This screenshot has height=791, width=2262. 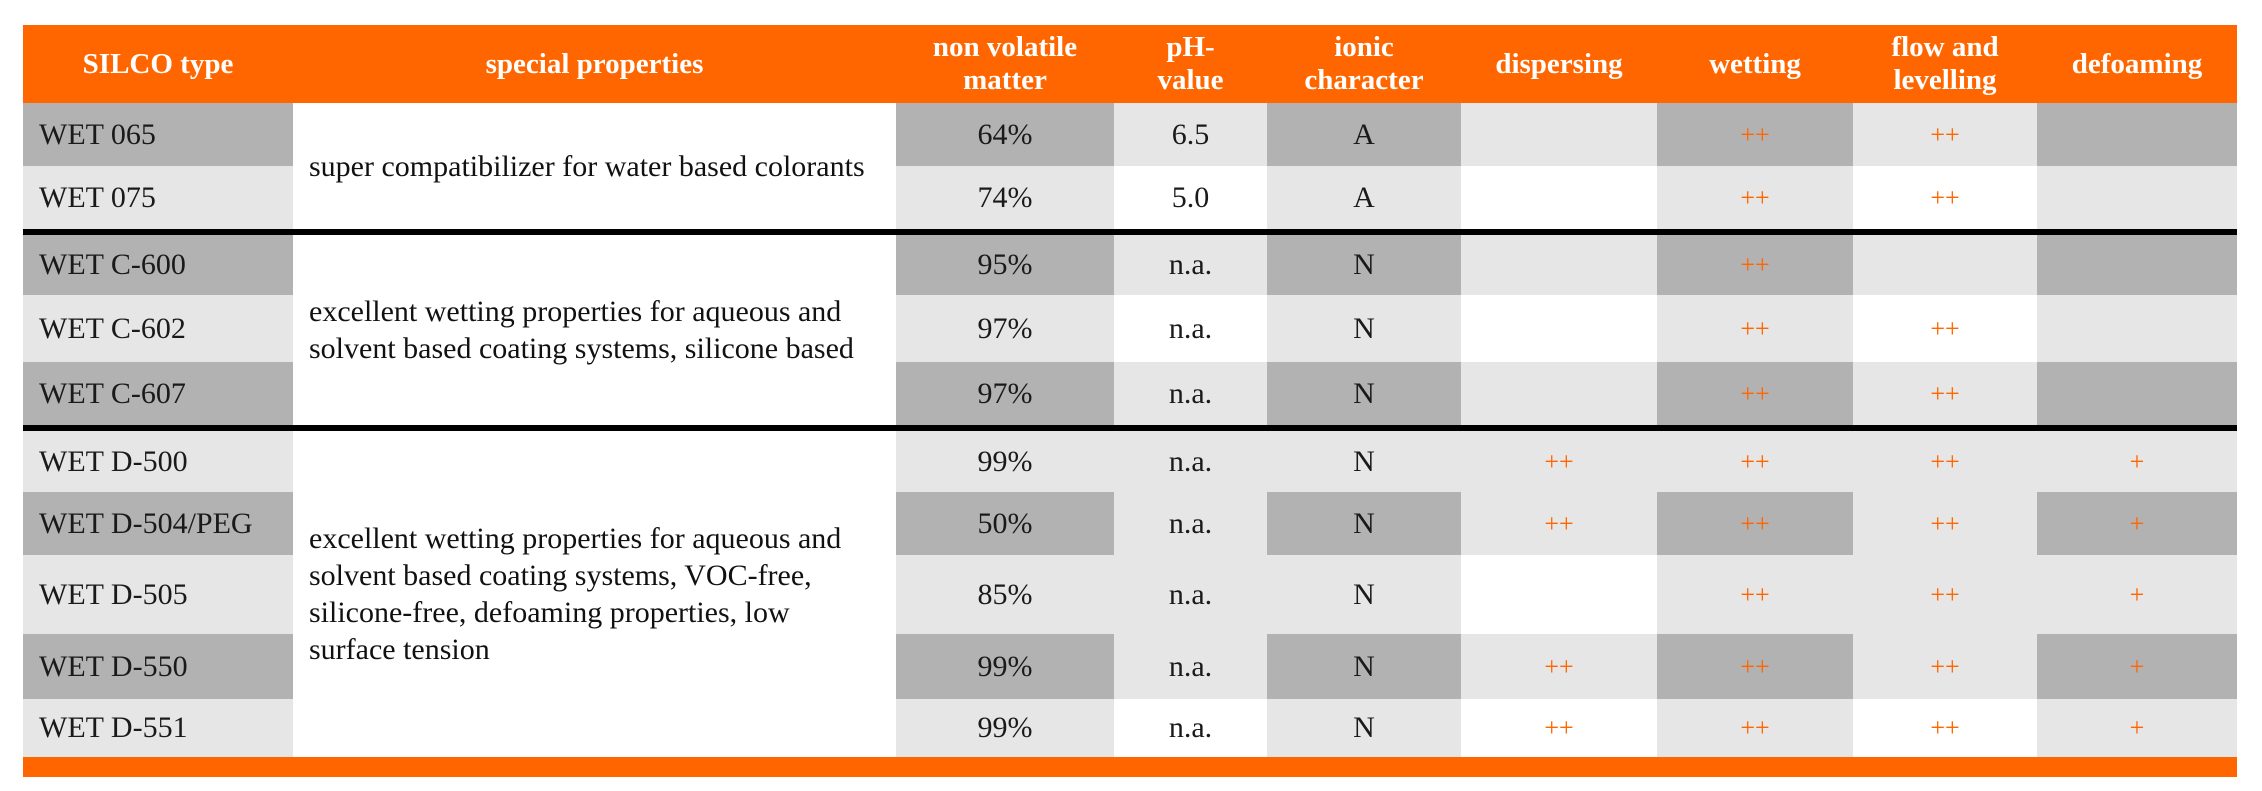 What do you see at coordinates (158, 265) in the screenshot?
I see `cell-type: WET C-600` at bounding box center [158, 265].